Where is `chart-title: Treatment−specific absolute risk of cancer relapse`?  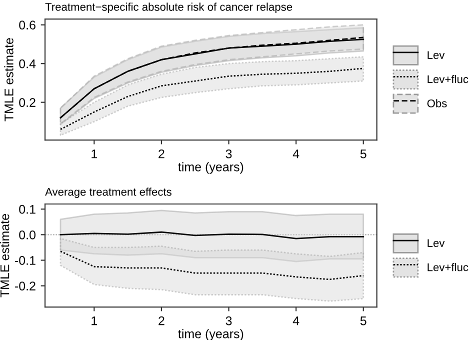 chart-title: Treatment−specific absolute risk of cancer relapse is located at coordinates (168, 8).